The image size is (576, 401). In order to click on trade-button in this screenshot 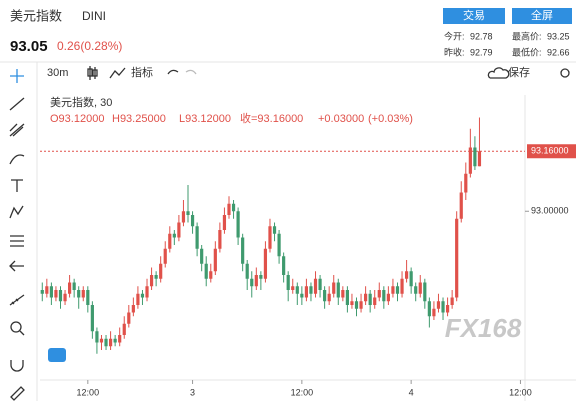, I will do `click(474, 16)`.